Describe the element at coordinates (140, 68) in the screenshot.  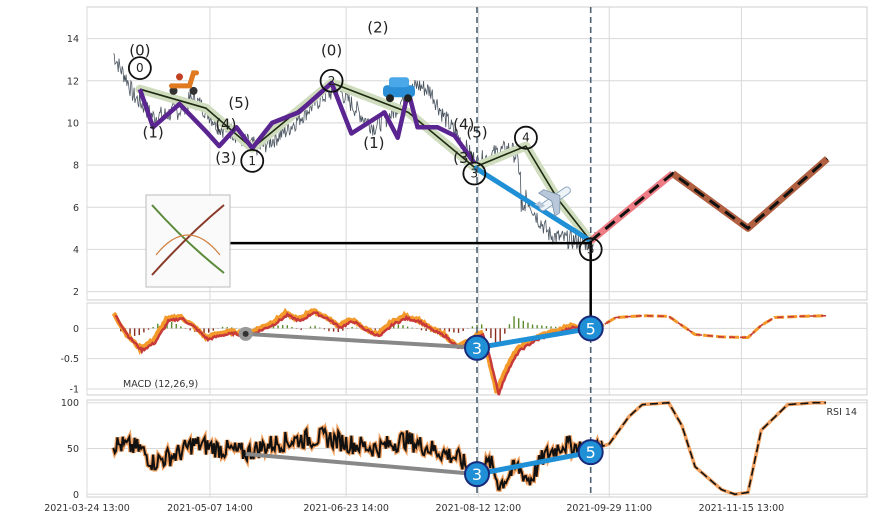
I see `wave-circle-label: 0` at that location.